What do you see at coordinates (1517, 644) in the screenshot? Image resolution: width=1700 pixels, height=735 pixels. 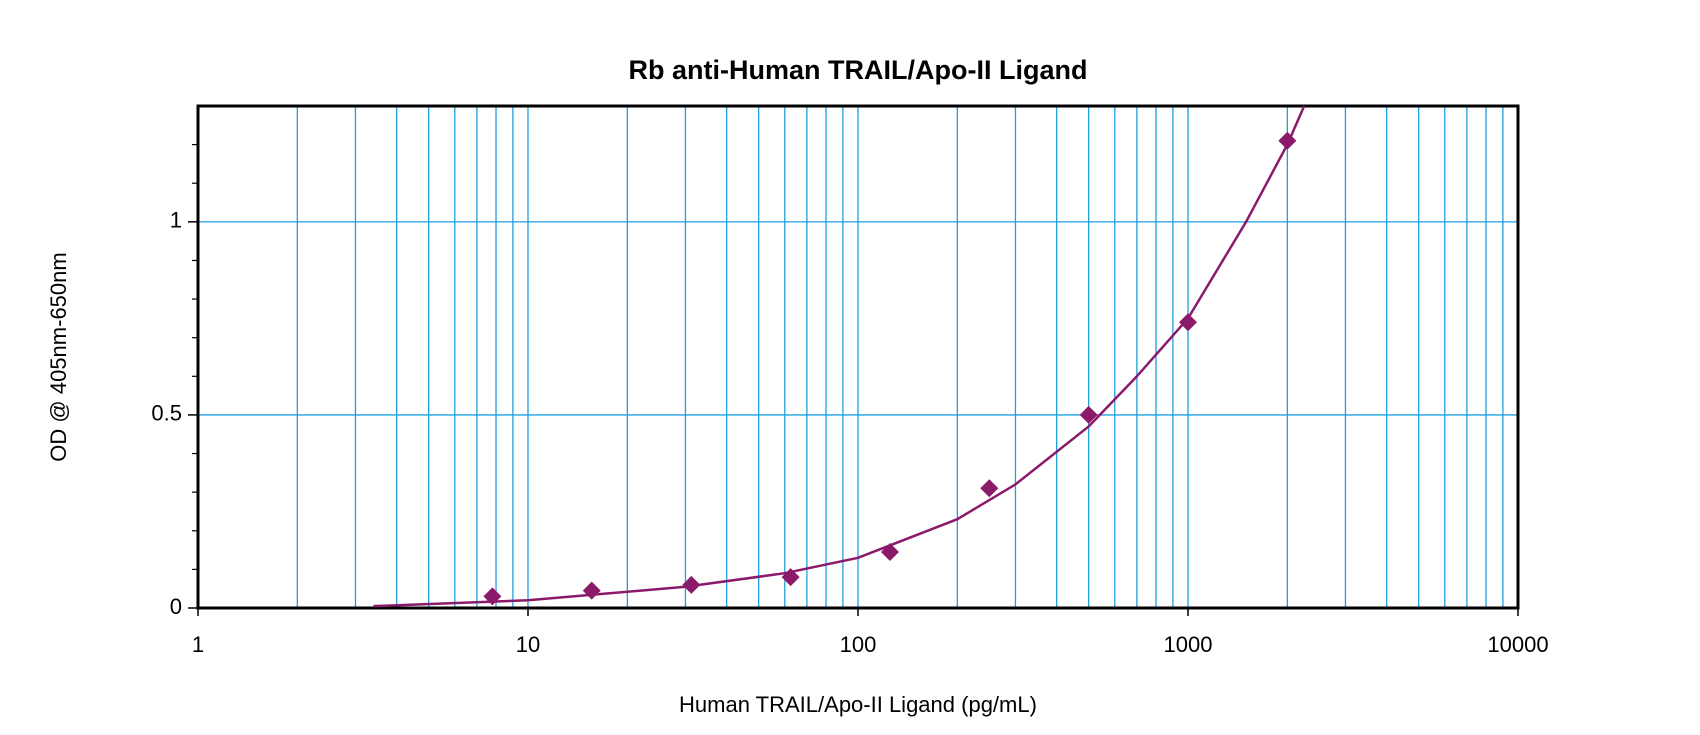 I see `x-tick-label: 10000` at bounding box center [1517, 644].